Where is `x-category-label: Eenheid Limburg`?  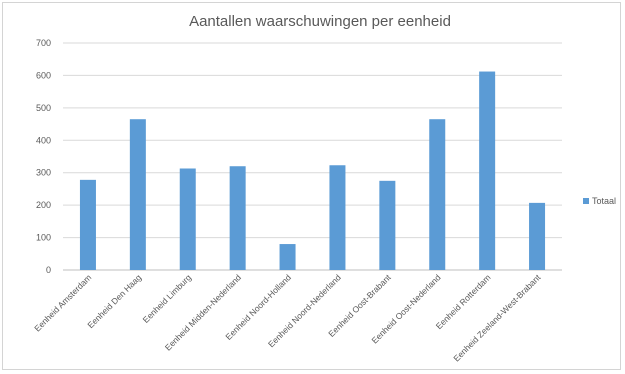 x-category-label: Eenheid Limburg is located at coordinates (167, 298).